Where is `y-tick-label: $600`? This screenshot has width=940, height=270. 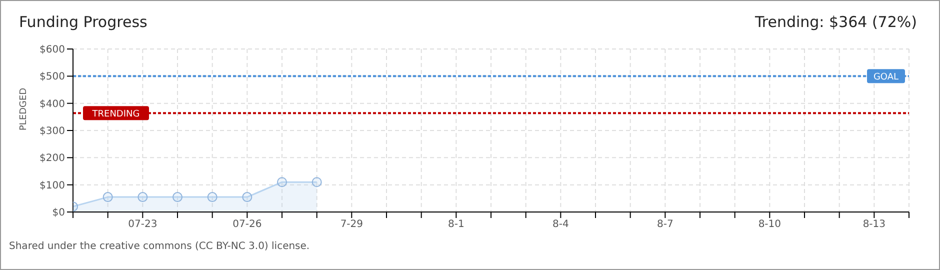
y-tick-label: $600 is located at coordinates (52, 50).